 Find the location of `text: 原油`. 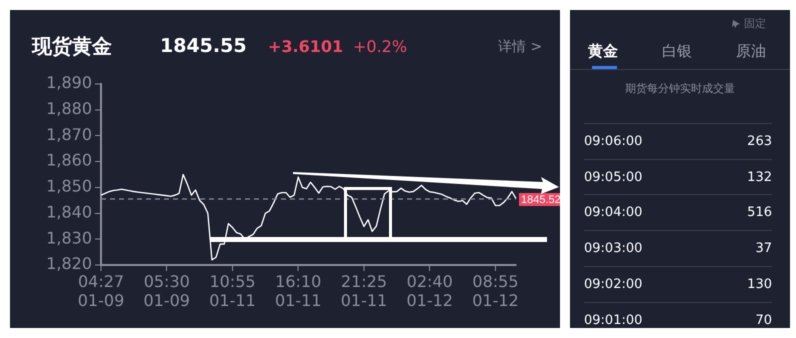

text: 原油 is located at coordinates (751, 51).